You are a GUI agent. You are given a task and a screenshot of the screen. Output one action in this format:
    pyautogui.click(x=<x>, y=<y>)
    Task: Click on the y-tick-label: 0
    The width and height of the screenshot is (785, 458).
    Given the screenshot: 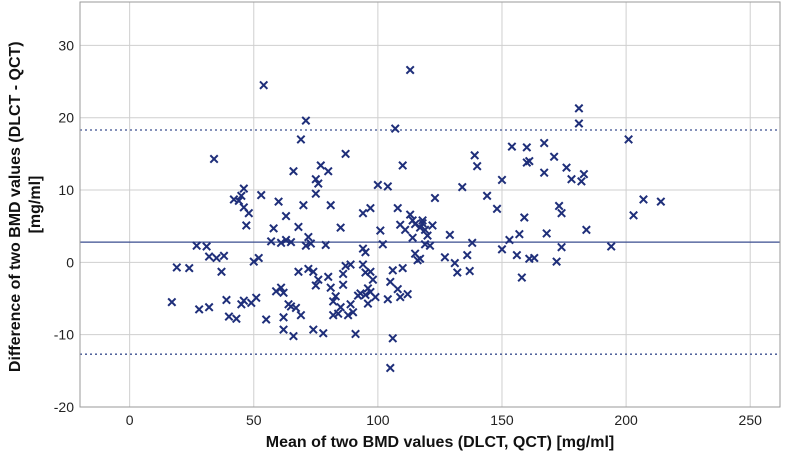 What is the action you would take?
    pyautogui.click(x=70, y=262)
    